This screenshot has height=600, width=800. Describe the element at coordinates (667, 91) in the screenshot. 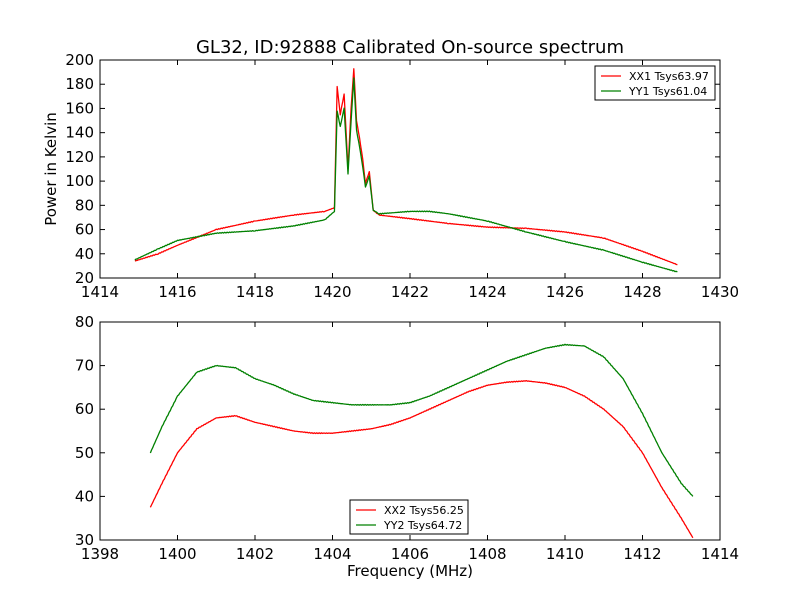

I see `legend-label: YY1 Tsys61.04` at that location.